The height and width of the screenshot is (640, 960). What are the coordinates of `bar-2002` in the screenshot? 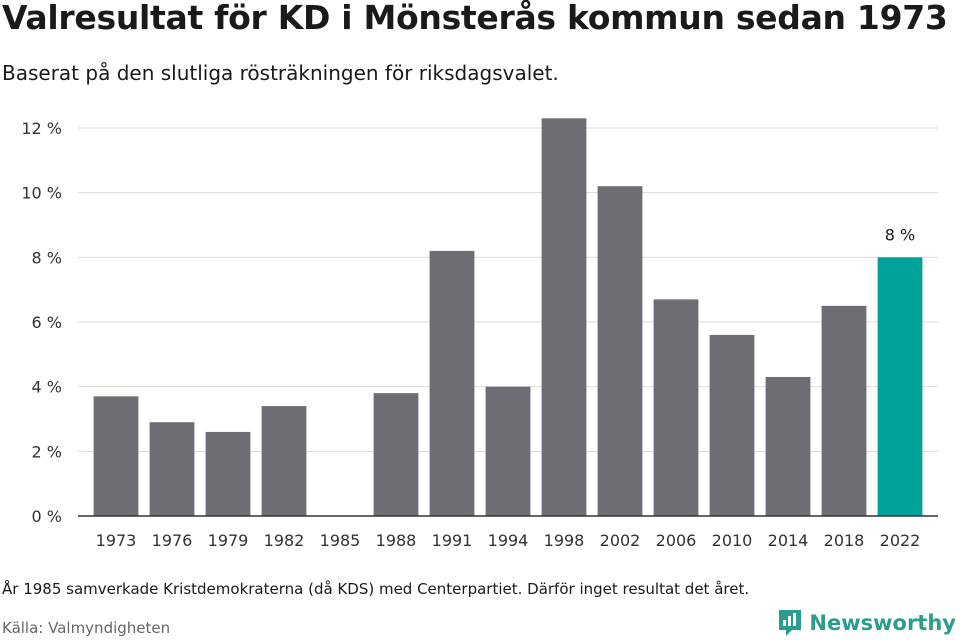 It's located at (620, 351).